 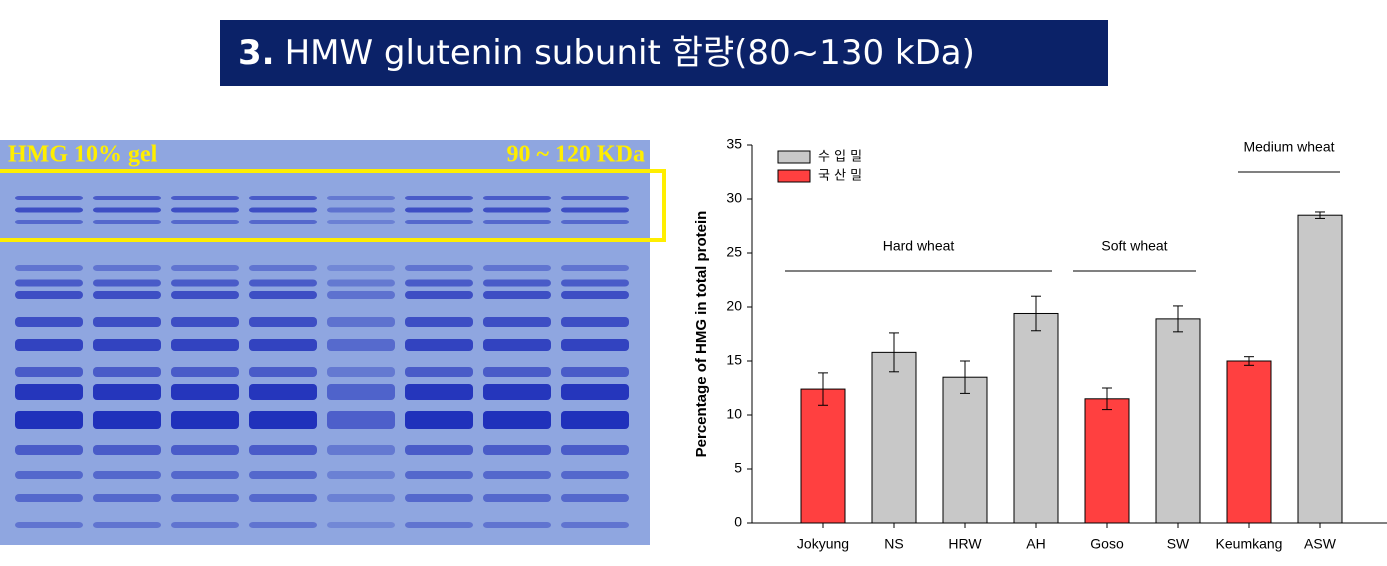 What do you see at coordinates (738, 468) in the screenshot?
I see `y-tick-label: 5` at bounding box center [738, 468].